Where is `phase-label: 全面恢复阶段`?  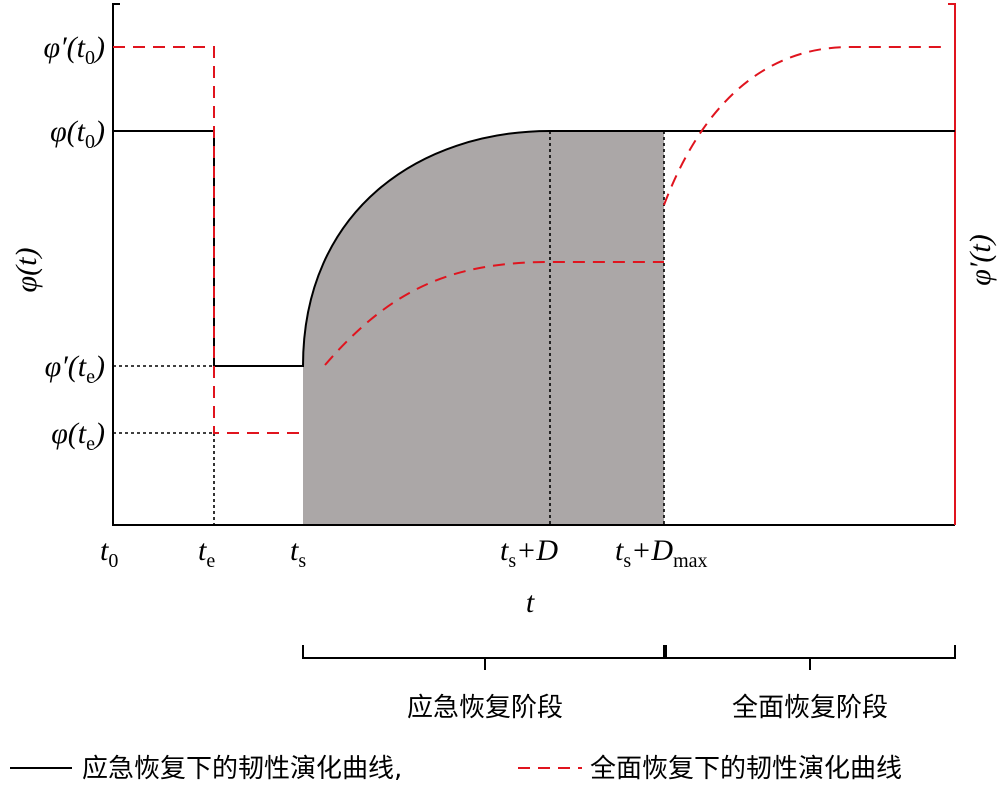
phase-label: 全面恢复阶段 is located at coordinates (810, 708).